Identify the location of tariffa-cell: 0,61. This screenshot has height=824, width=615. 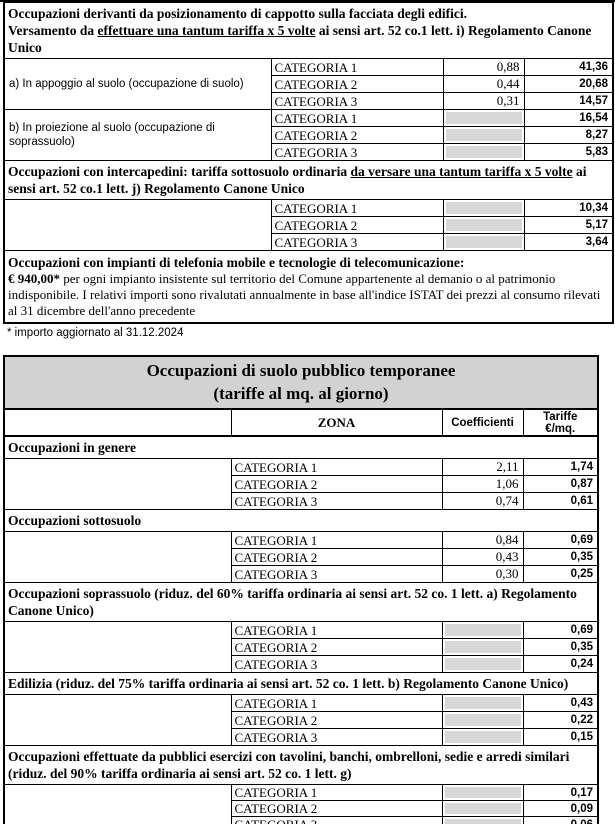
(560, 501).